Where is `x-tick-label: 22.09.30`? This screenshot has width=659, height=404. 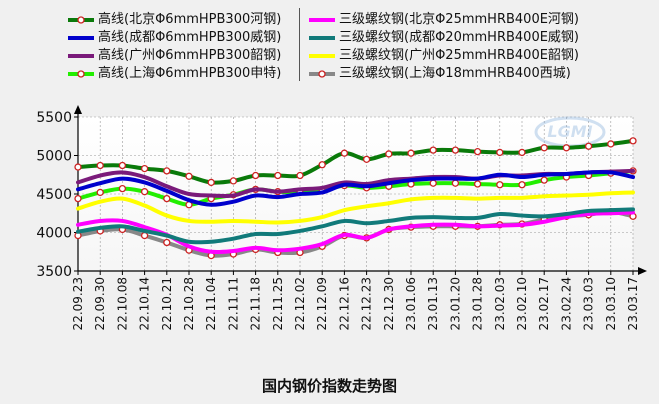 x-tick-label: 22.09.30 is located at coordinates (100, 303).